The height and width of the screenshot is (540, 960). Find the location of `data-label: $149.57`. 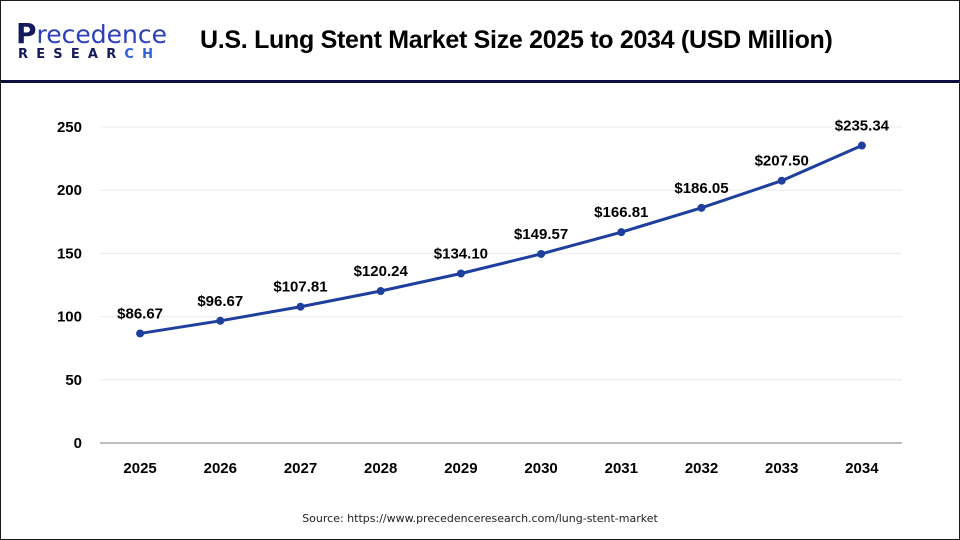

data-label: $149.57 is located at coordinates (541, 234).